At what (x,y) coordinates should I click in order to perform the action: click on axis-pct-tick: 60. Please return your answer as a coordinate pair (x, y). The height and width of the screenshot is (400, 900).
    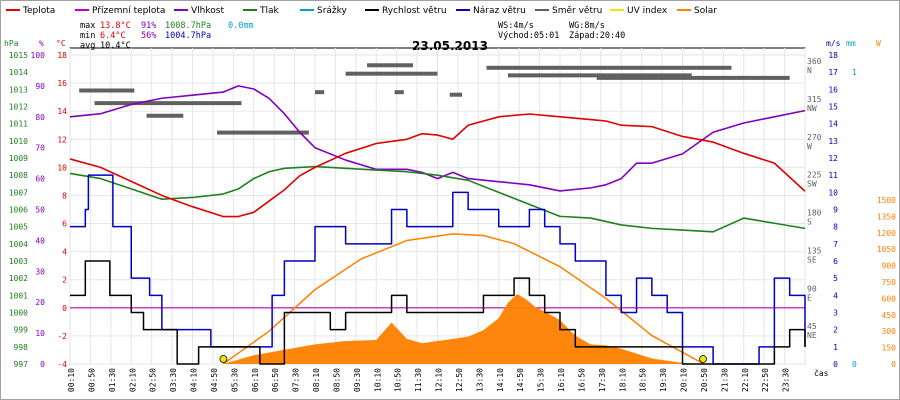
    Looking at the image, I should click on (40, 179).